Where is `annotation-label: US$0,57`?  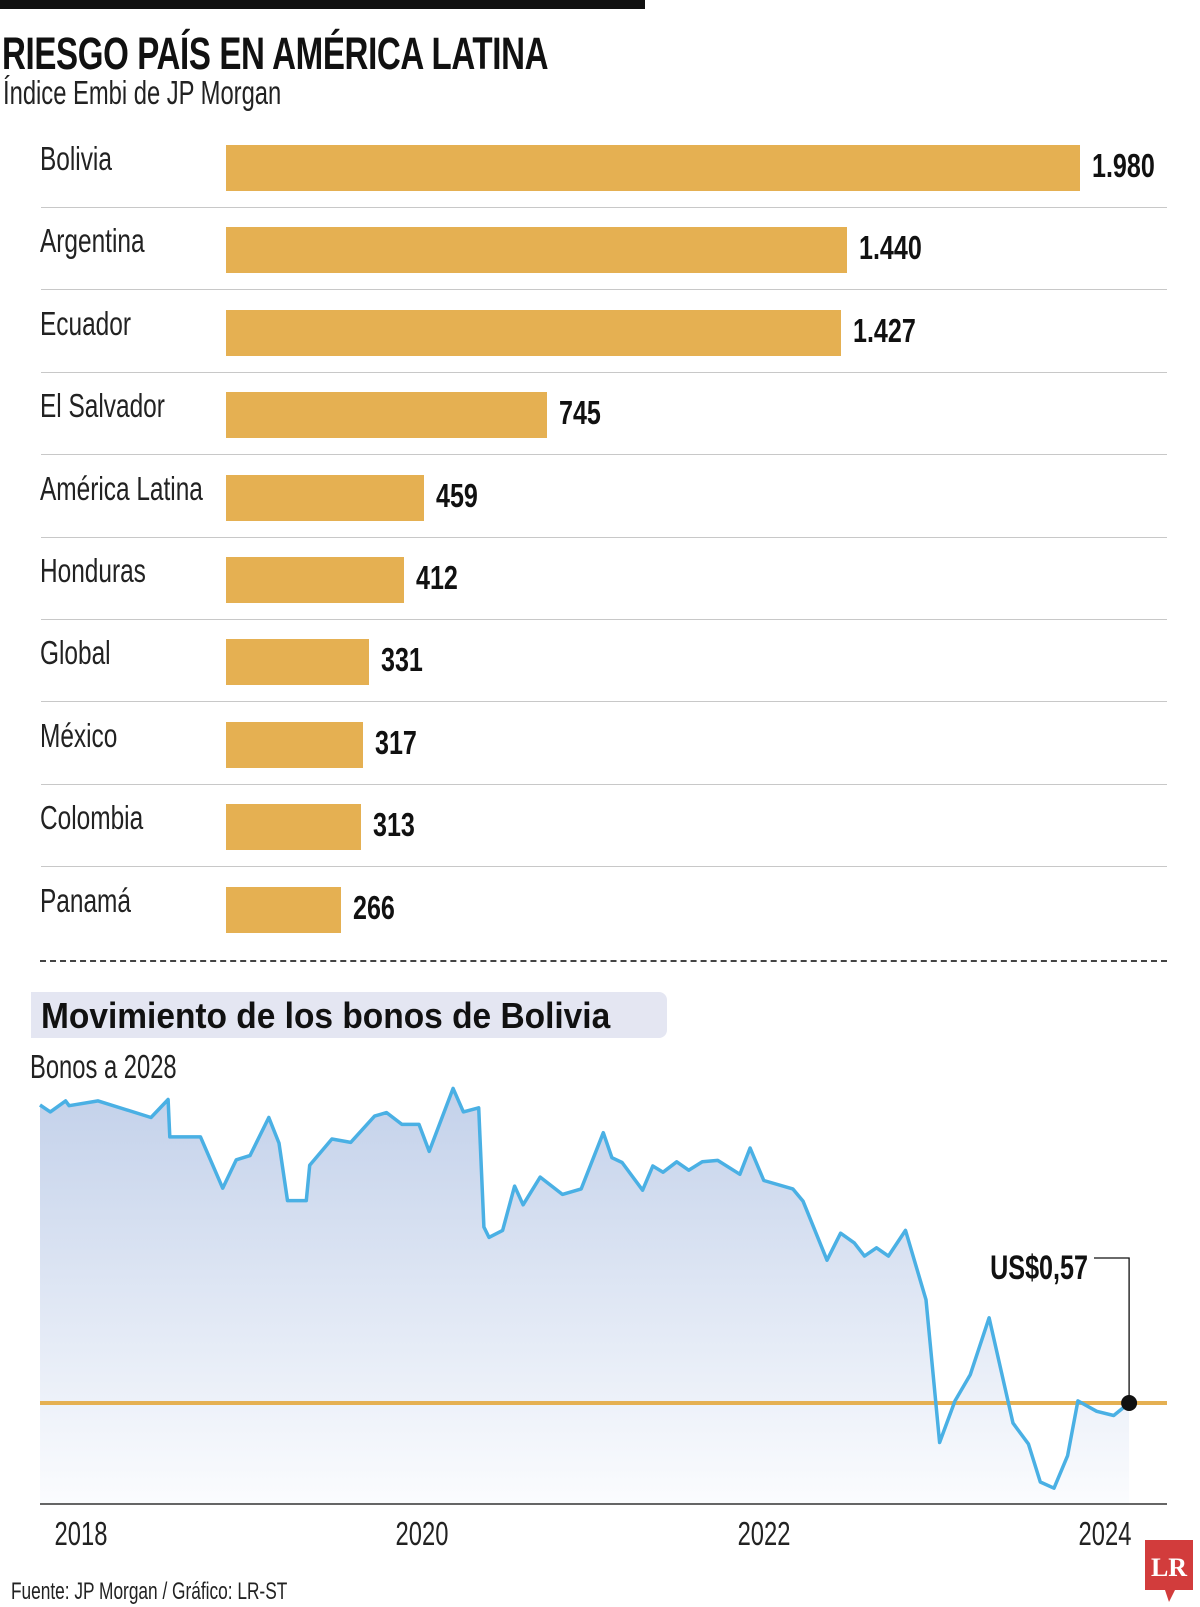 annotation-label: US$0,57 is located at coordinates (1039, 1268).